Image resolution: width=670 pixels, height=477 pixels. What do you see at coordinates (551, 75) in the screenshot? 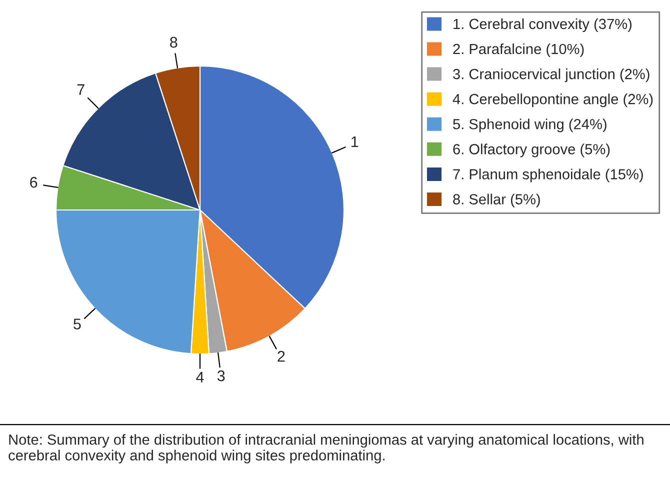
I see `legend-label: 3. Craniocervical junction (2%)` at bounding box center [551, 75].